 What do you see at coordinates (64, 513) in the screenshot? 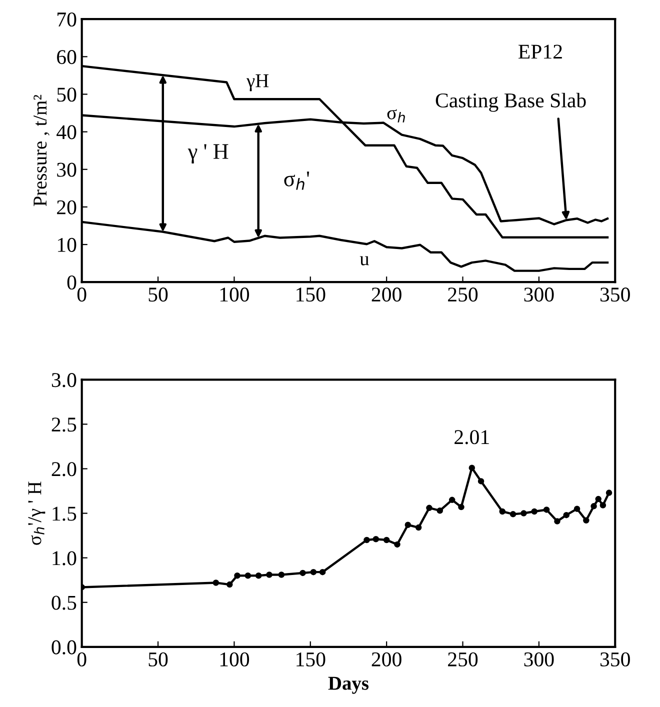
I see `y-tick-label: 1.5` at bounding box center [64, 513].